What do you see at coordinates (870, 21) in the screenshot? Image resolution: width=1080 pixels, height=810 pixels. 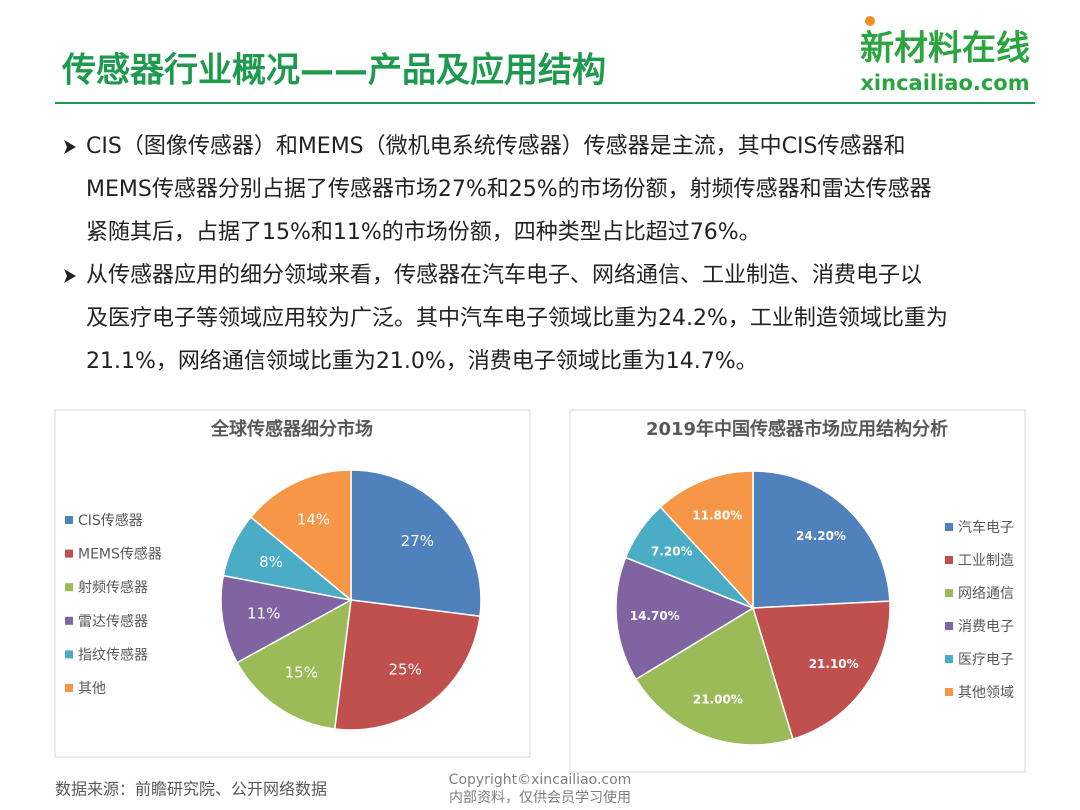 I see `logo-dot` at bounding box center [870, 21].